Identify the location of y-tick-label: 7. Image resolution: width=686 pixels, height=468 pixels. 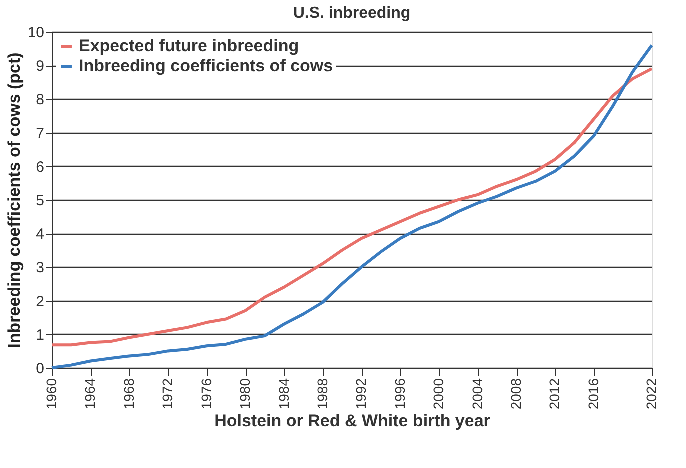
(40, 133).